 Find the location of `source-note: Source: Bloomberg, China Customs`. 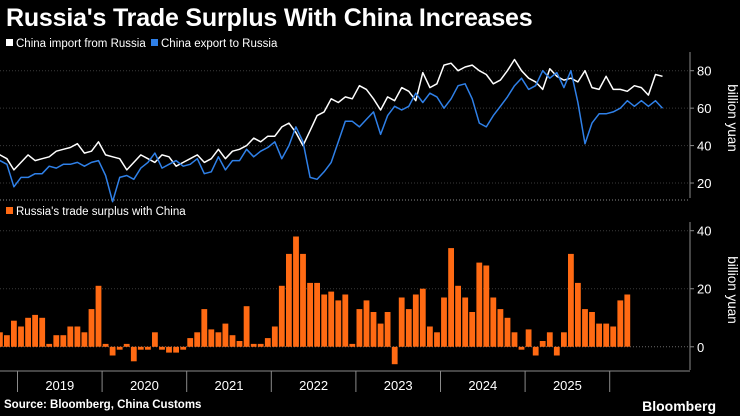

source-note: Source: Bloomberg, China Customs is located at coordinates (103, 405).